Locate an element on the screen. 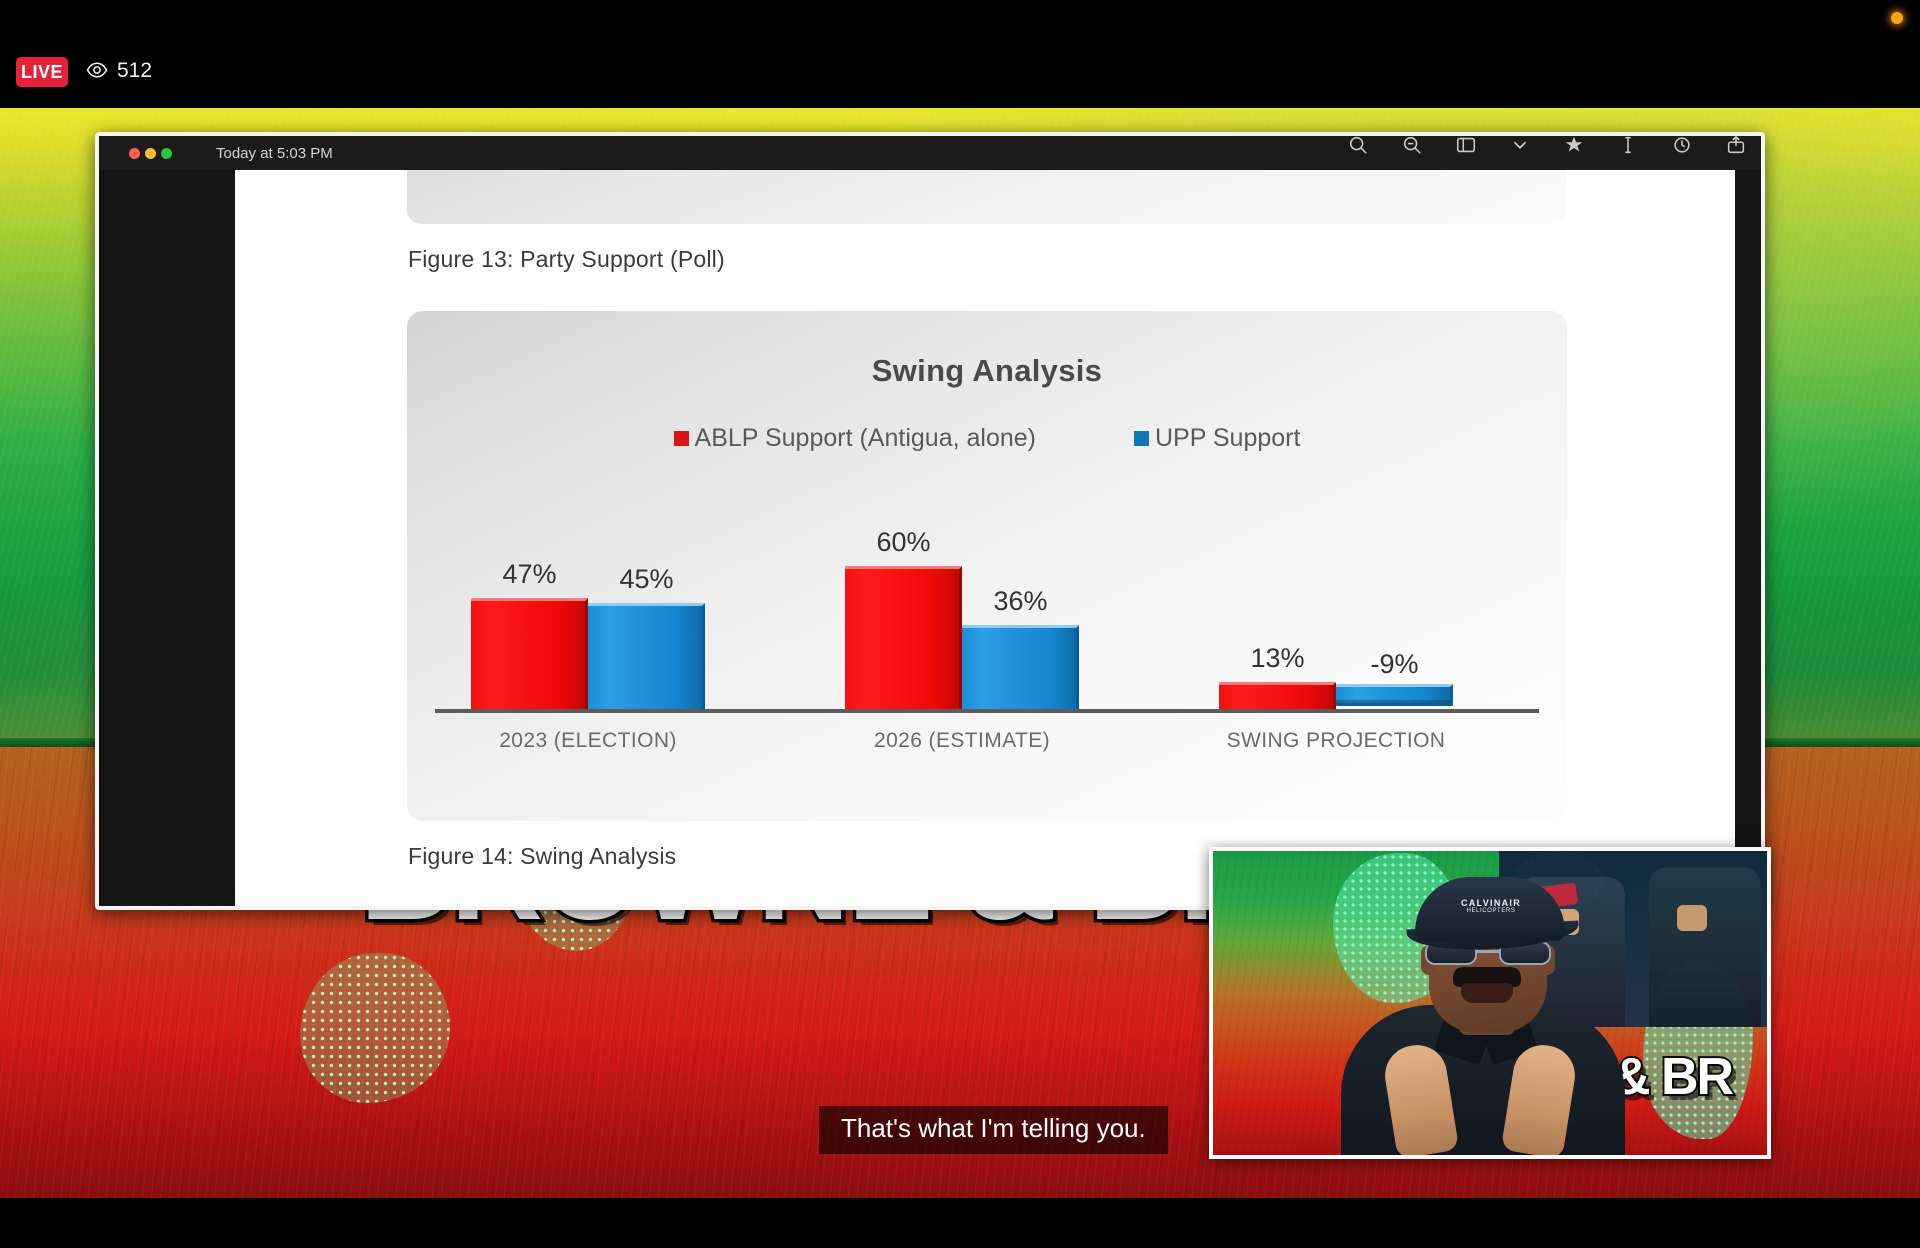  glasses-bridge is located at coordinates (1488, 951).